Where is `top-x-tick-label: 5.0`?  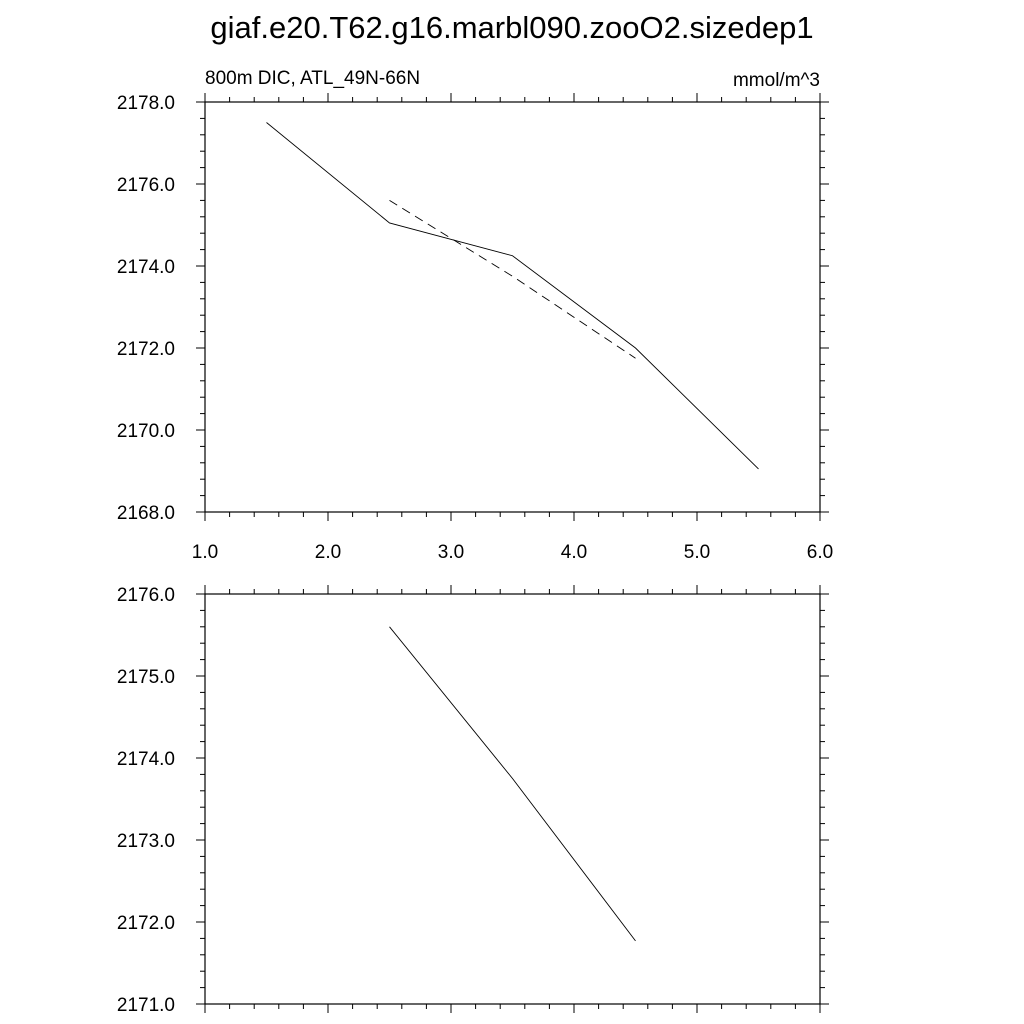
top-x-tick-label: 5.0 is located at coordinates (697, 552).